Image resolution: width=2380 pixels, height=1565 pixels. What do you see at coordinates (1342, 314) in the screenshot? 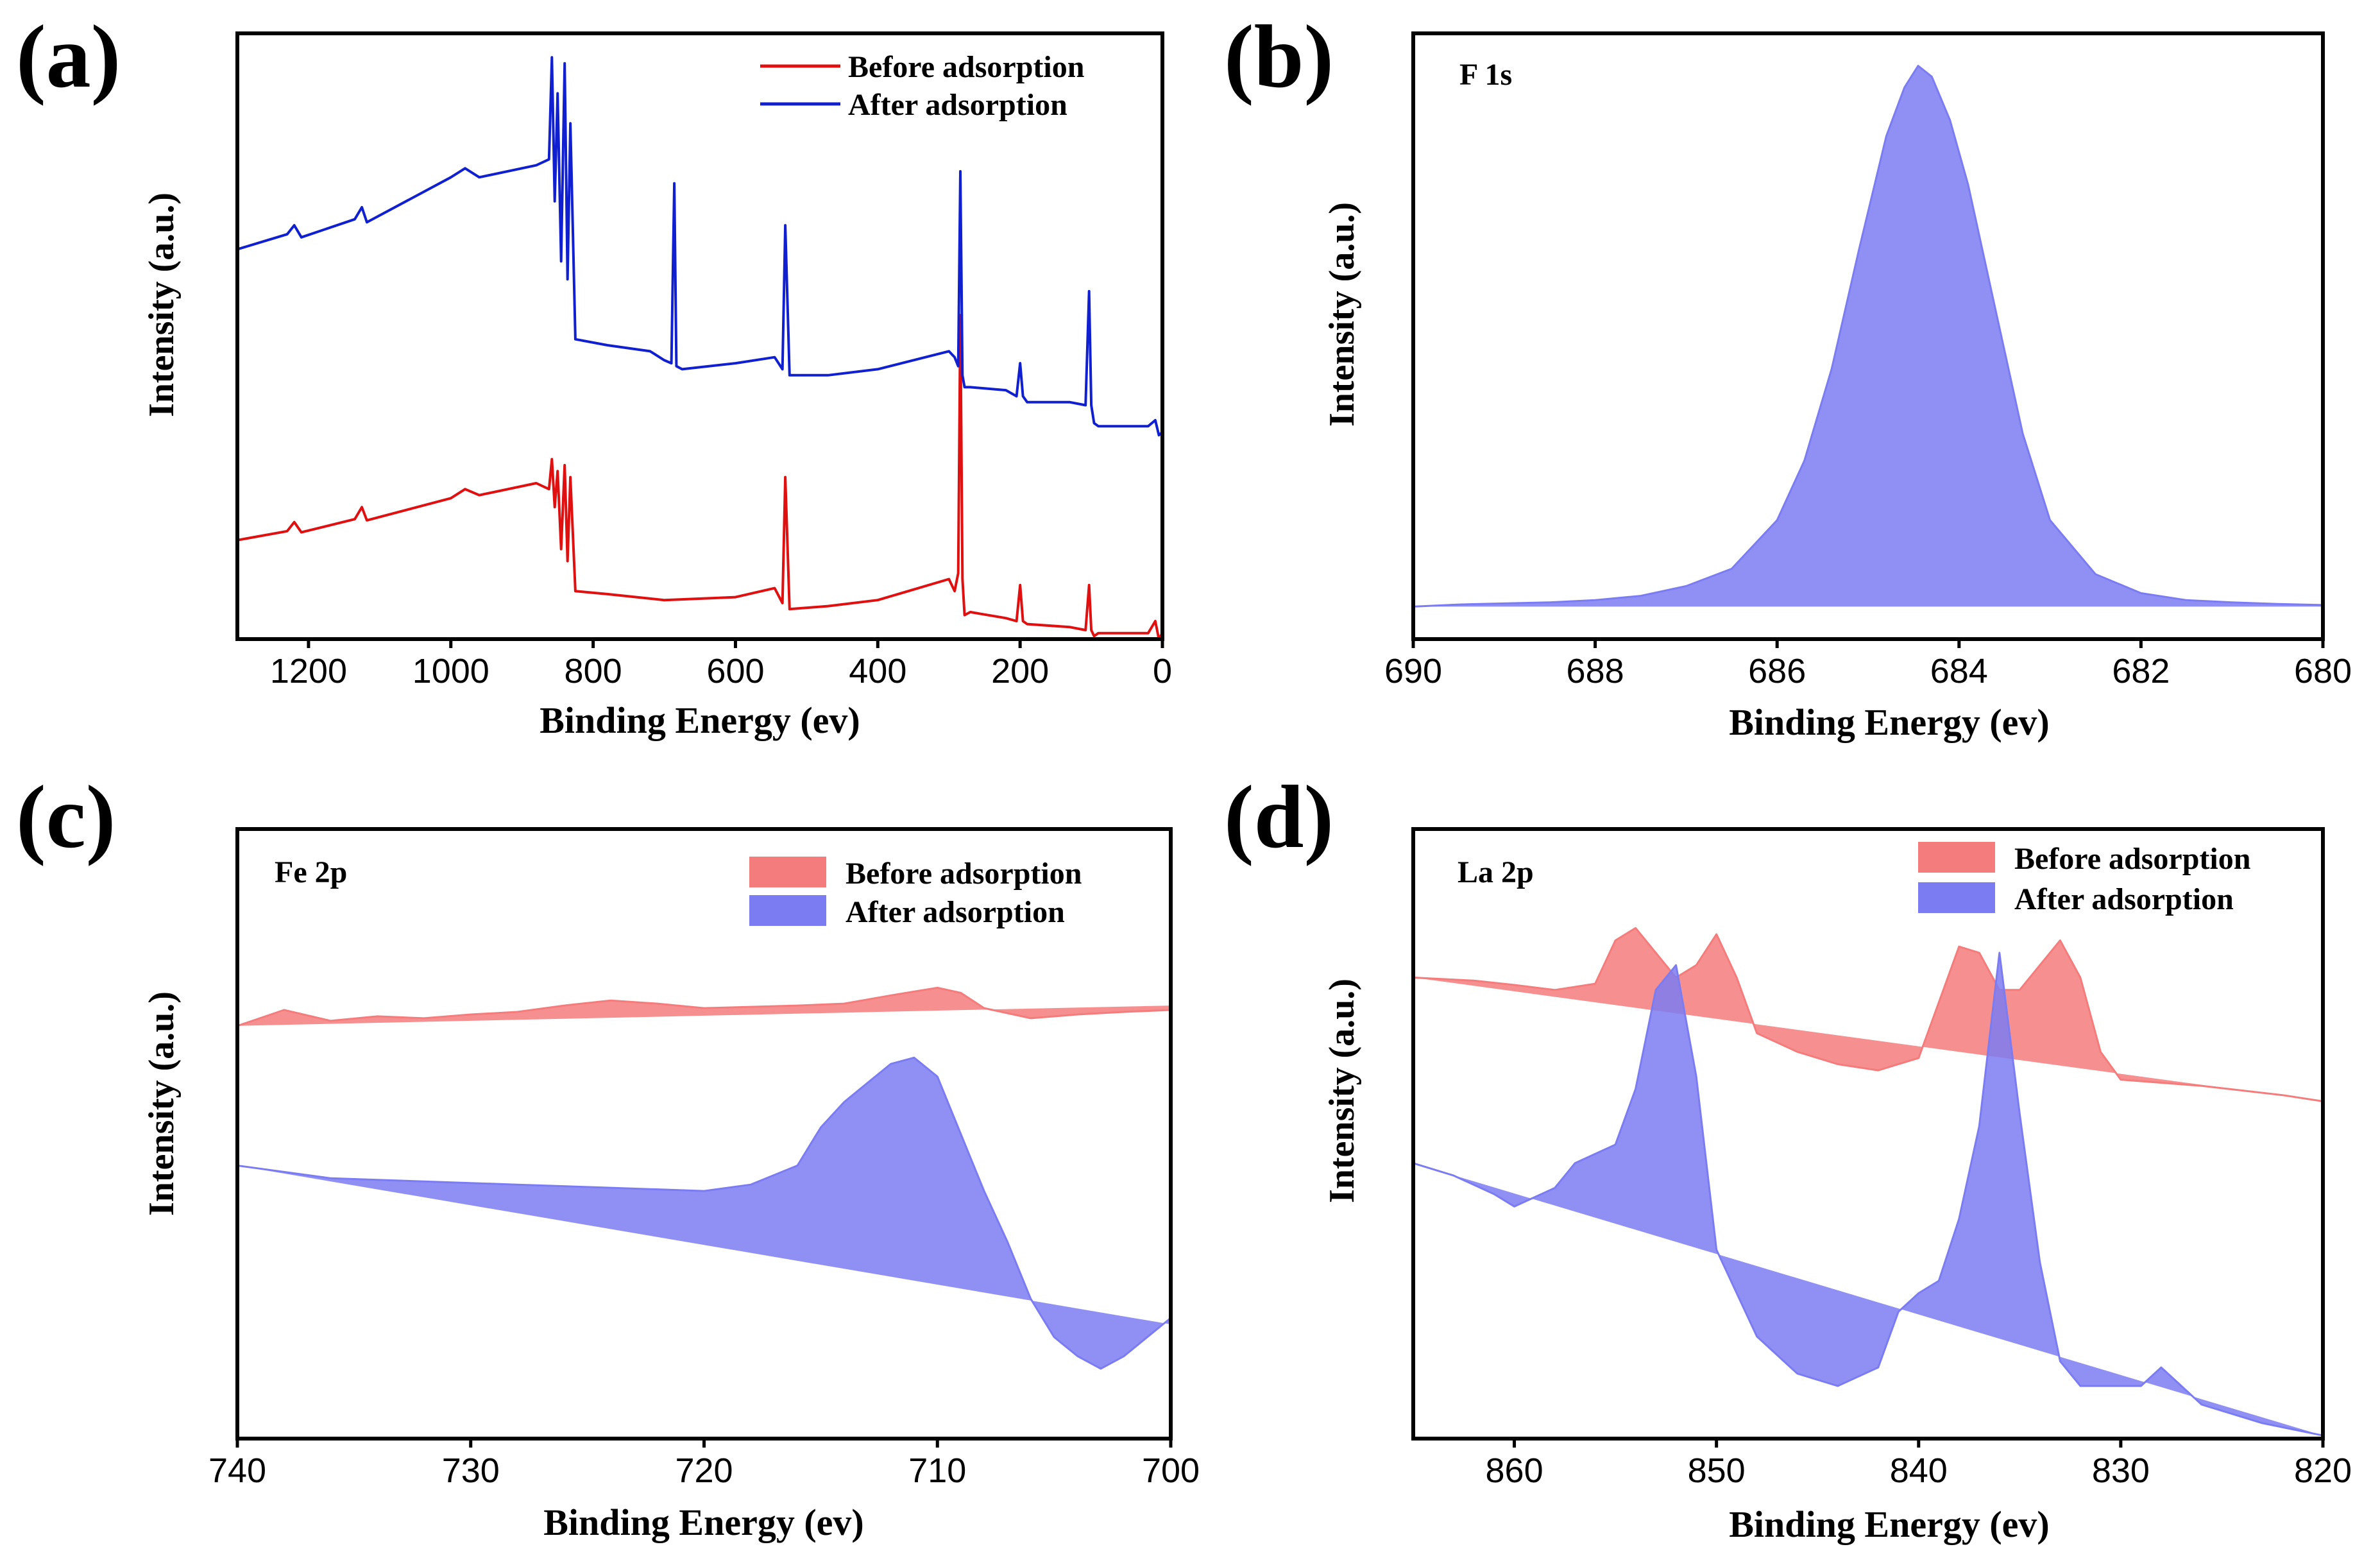
I see `panel-b-y-axis-title: Intensity (a.u.)` at bounding box center [1342, 314].